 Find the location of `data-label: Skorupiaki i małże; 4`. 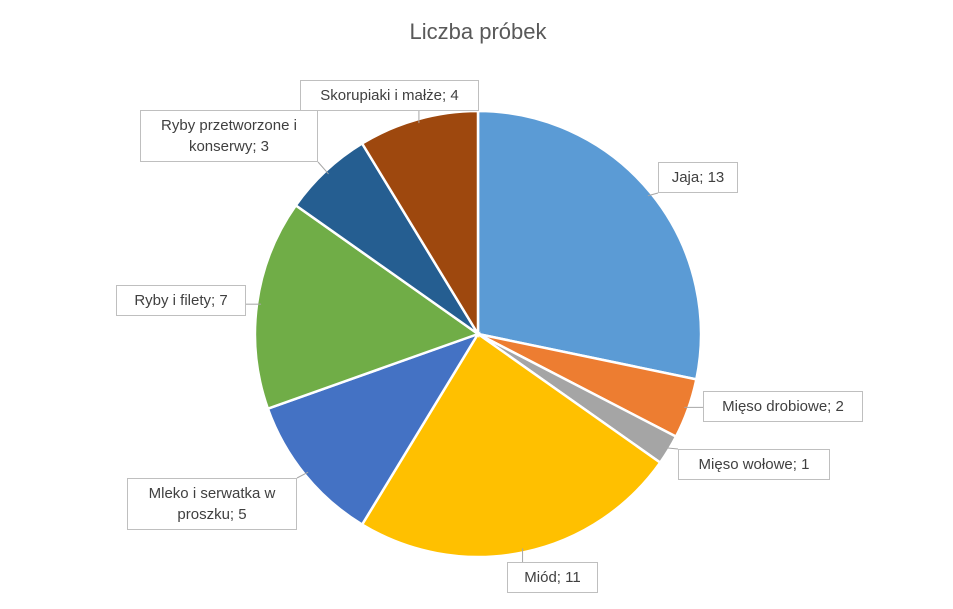

data-label: Skorupiaki i małże; 4 is located at coordinates (389, 95).